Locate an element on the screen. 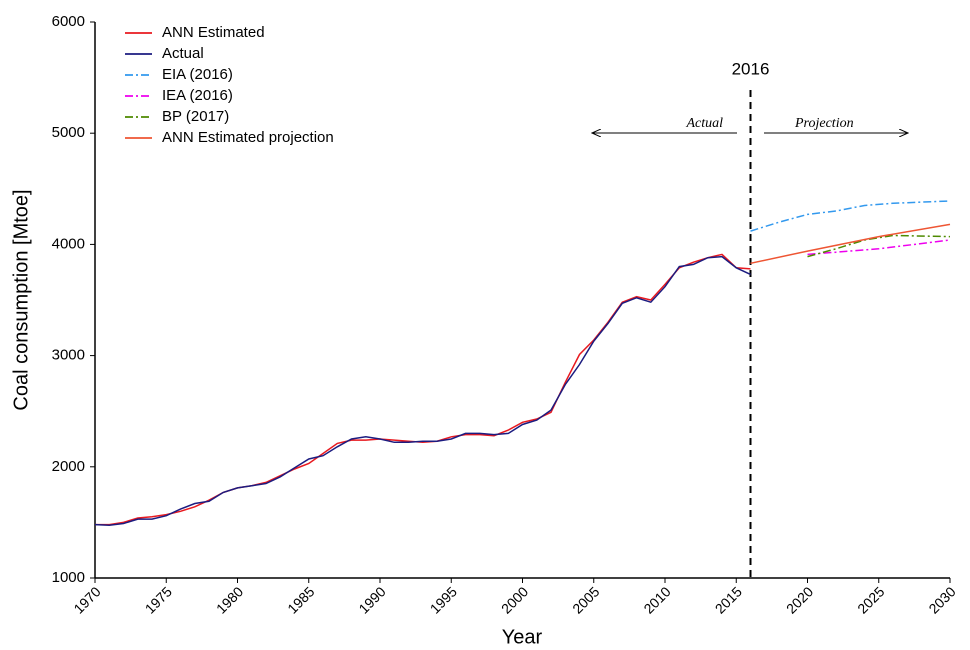 The image size is (970, 650). legend-label: BP (2017) is located at coordinates (195, 116).